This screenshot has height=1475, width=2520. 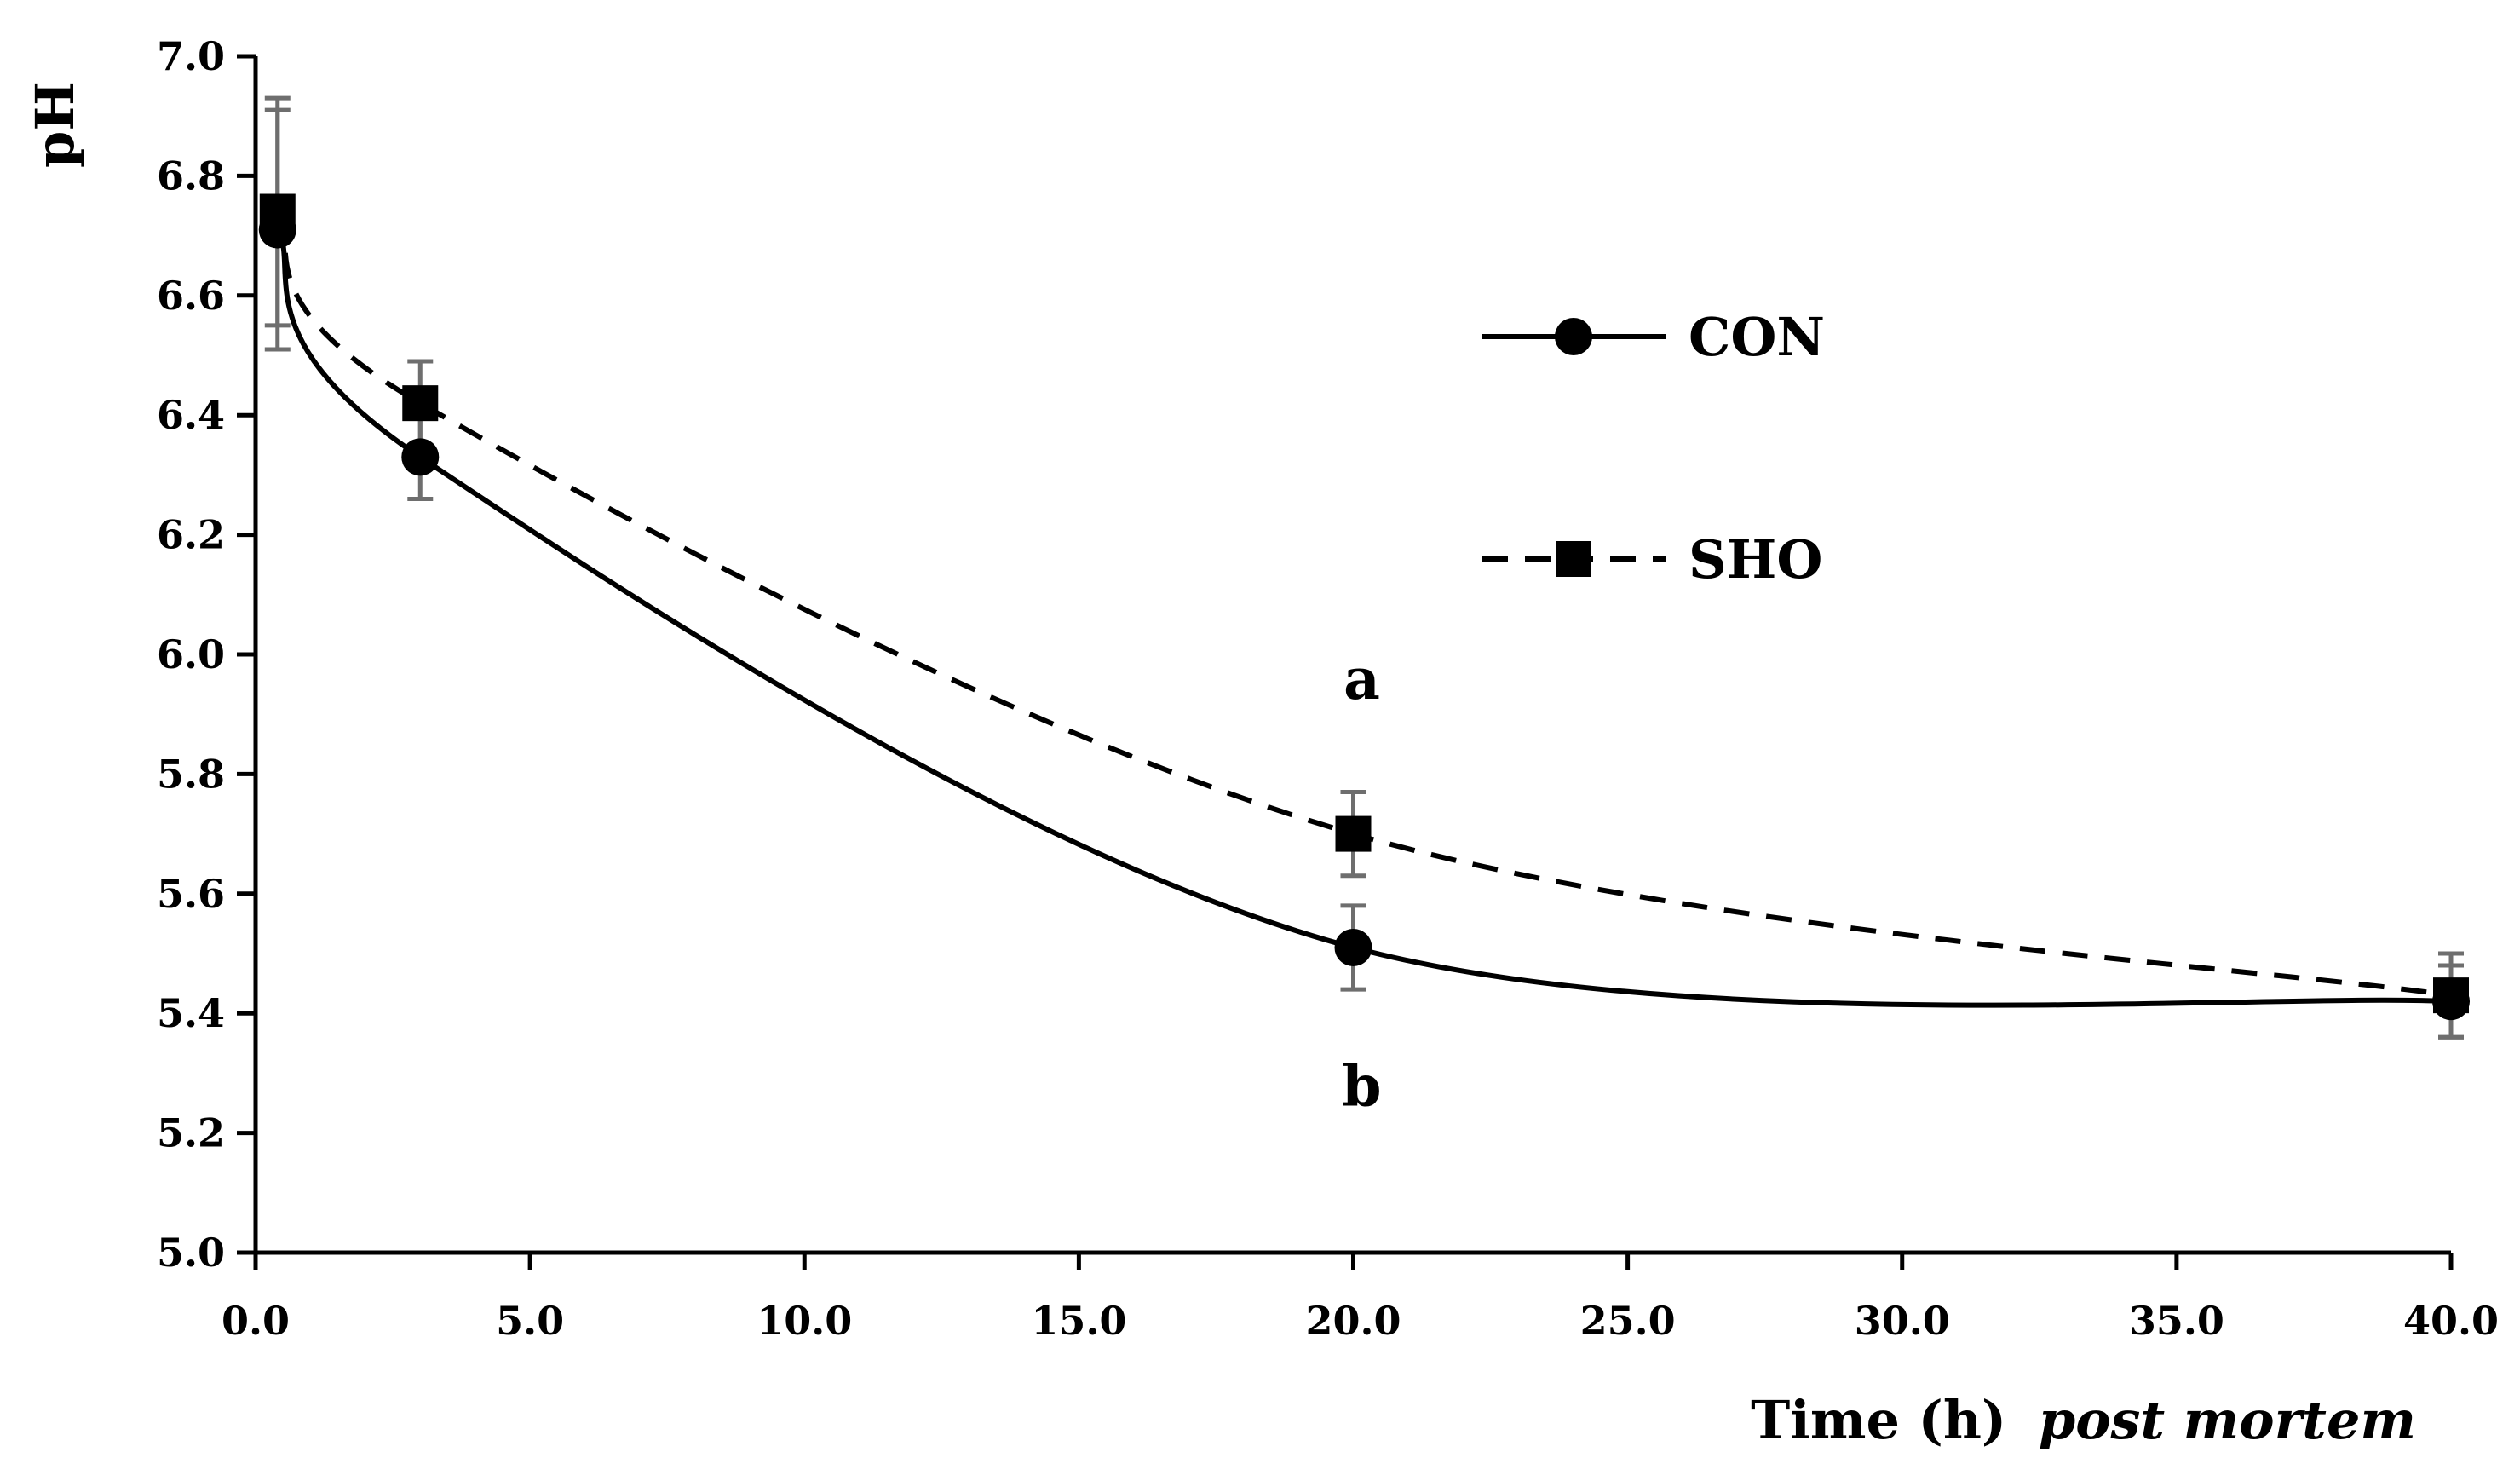 What do you see at coordinates (191, 1133) in the screenshot?
I see `y-tick-label: 5.2` at bounding box center [191, 1133].